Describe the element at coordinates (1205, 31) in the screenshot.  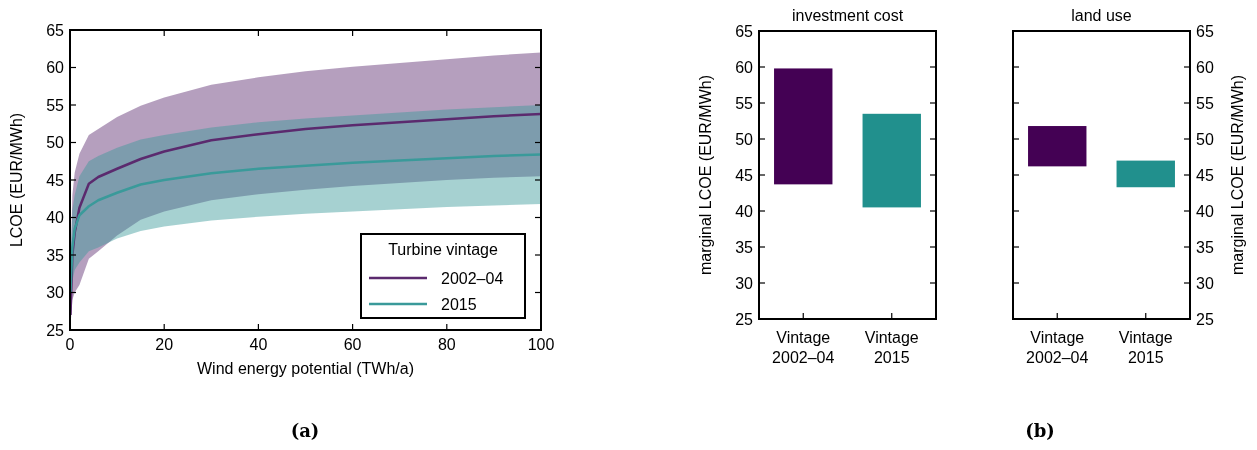
I see `y2-tick-label: 65` at that location.